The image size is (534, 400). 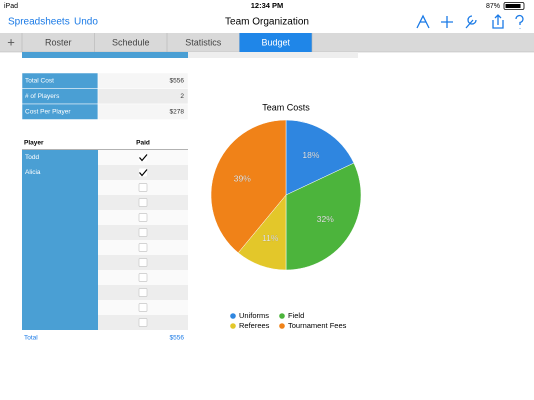 I want to click on document-title: Team Organization, so click(x=267, y=22).